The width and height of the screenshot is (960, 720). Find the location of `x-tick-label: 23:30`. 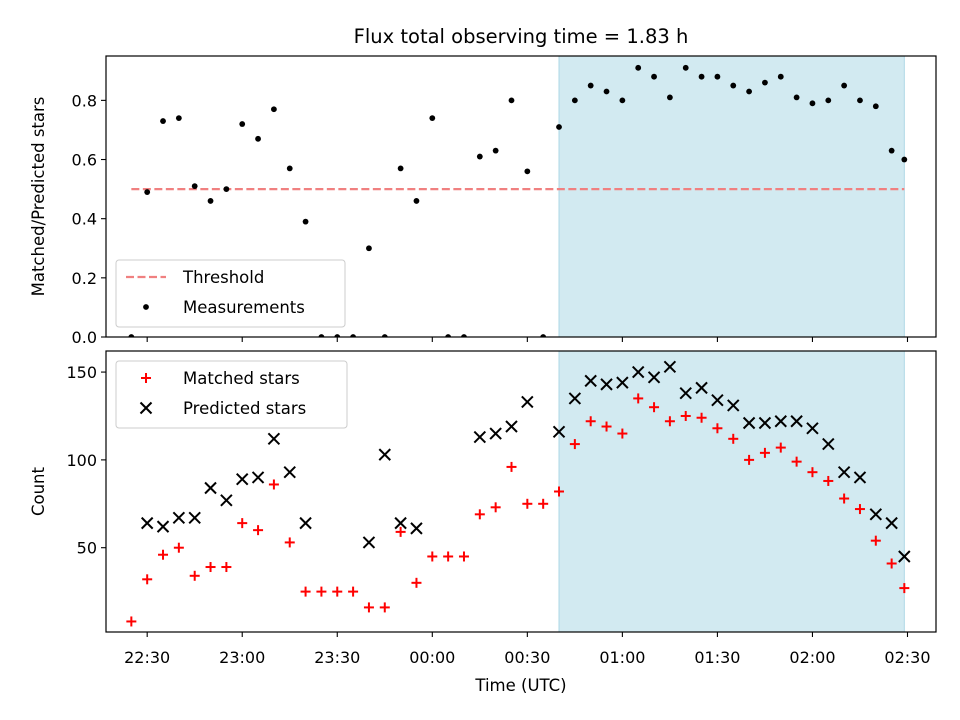

x-tick-label: 23:30 is located at coordinates (337, 657).